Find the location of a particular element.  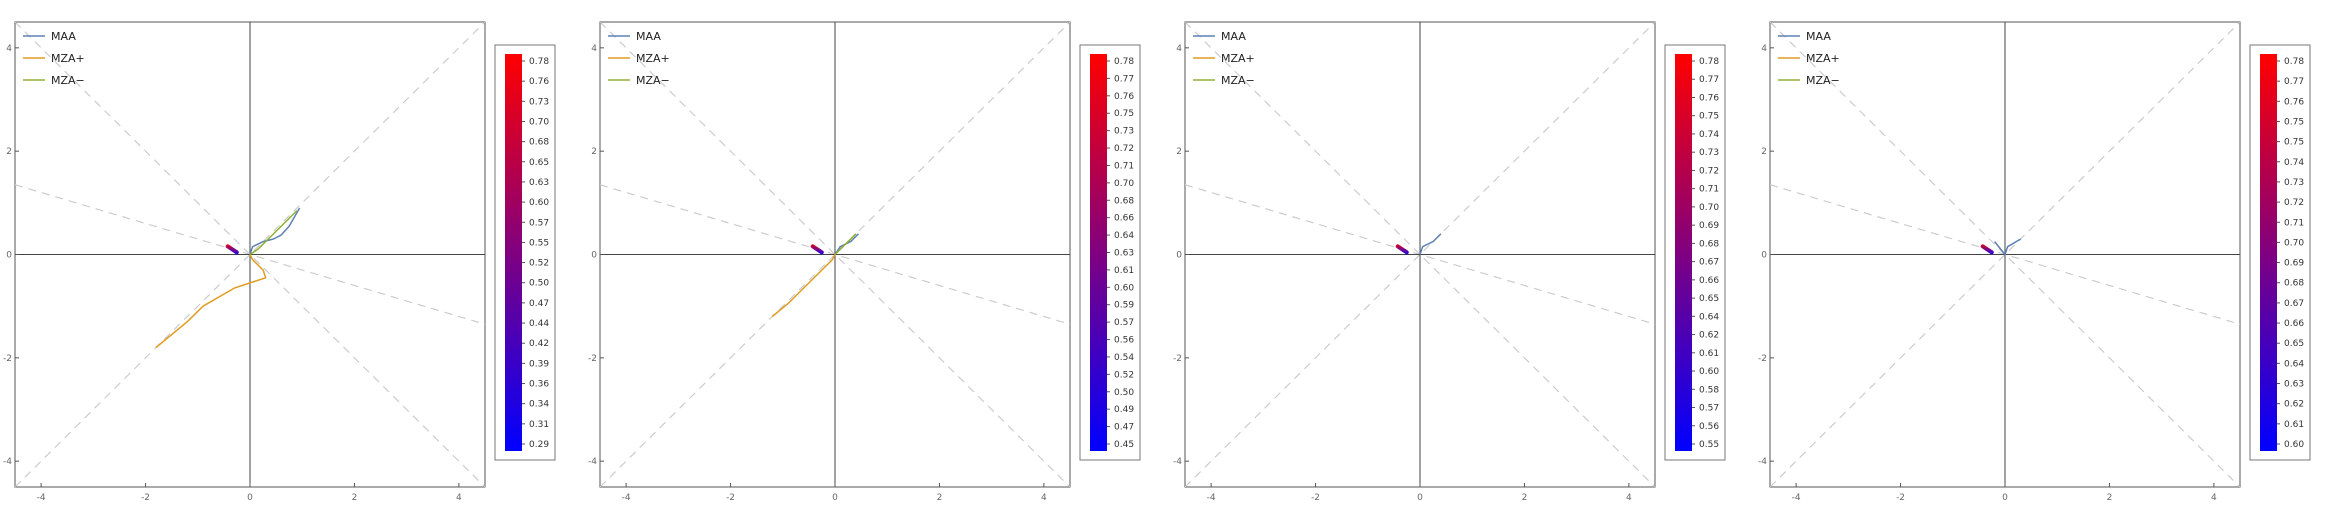

colorbar-tick-label: 0.42 is located at coordinates (539, 344).